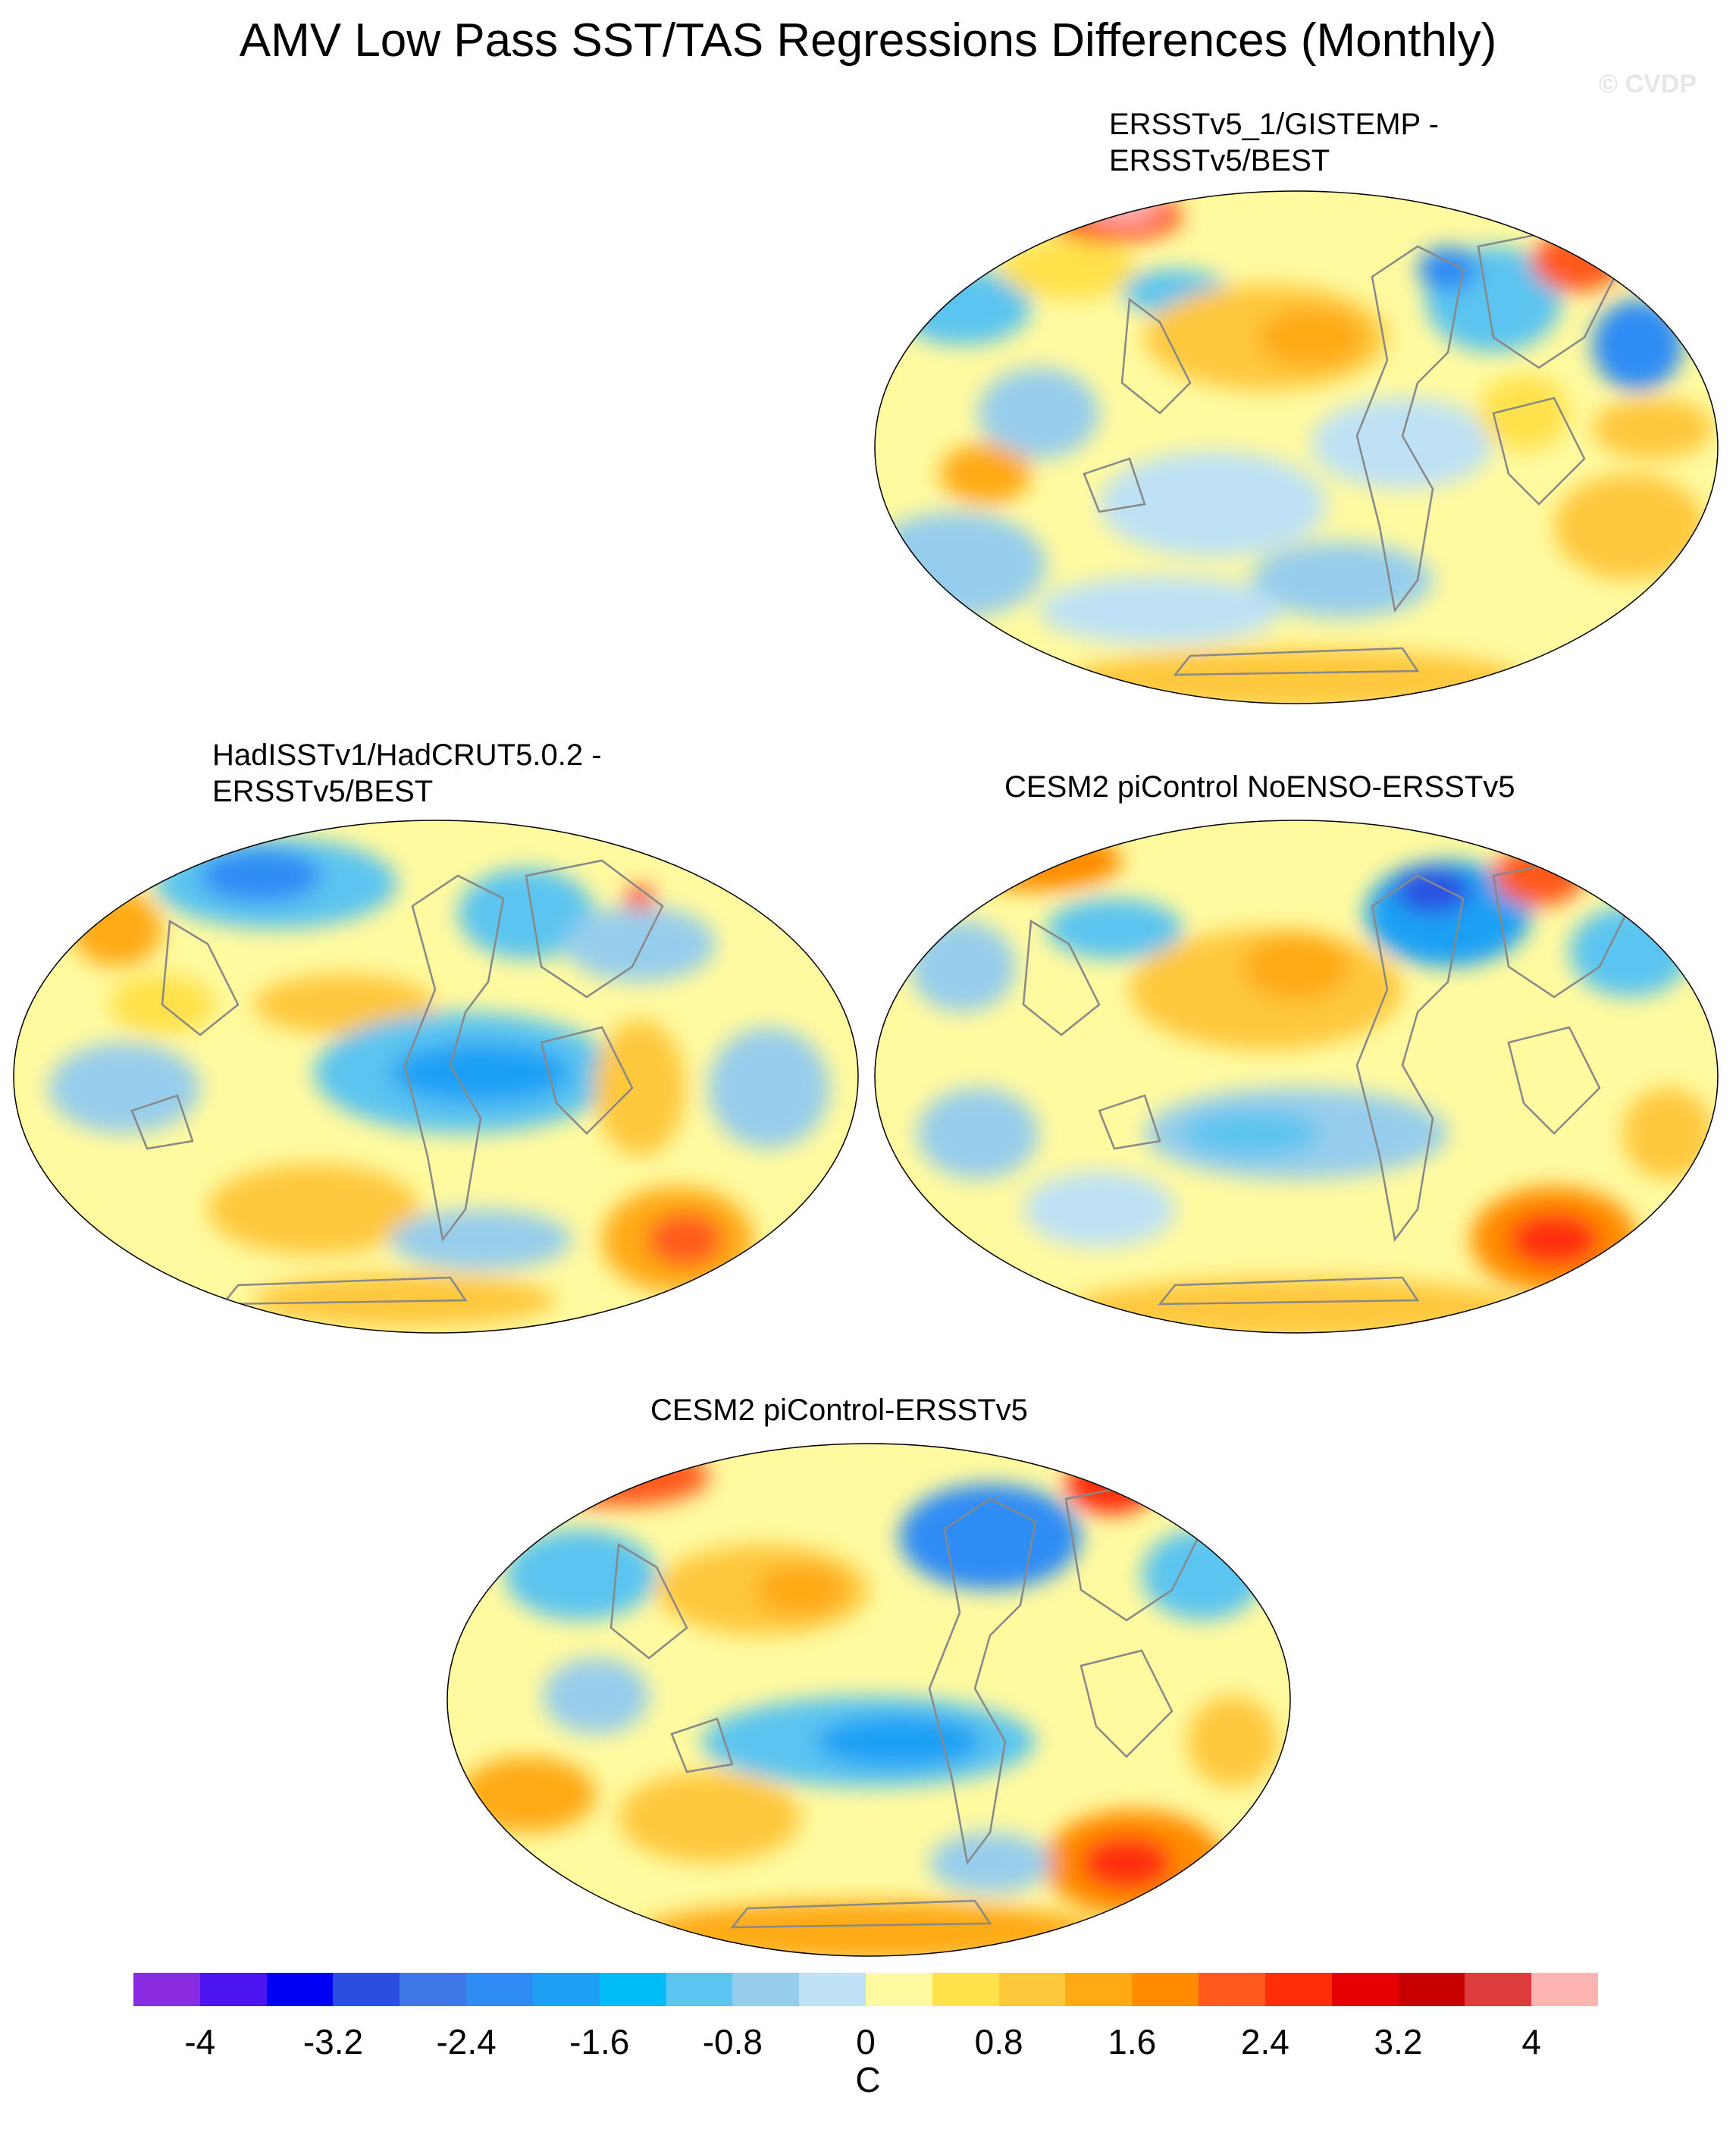 The width and height of the screenshot is (1736, 2154). I want to click on panel-2-title: HadISSTv1/HadCRUT5.0.2 - ERSSTv5/BEST, so click(407, 774).